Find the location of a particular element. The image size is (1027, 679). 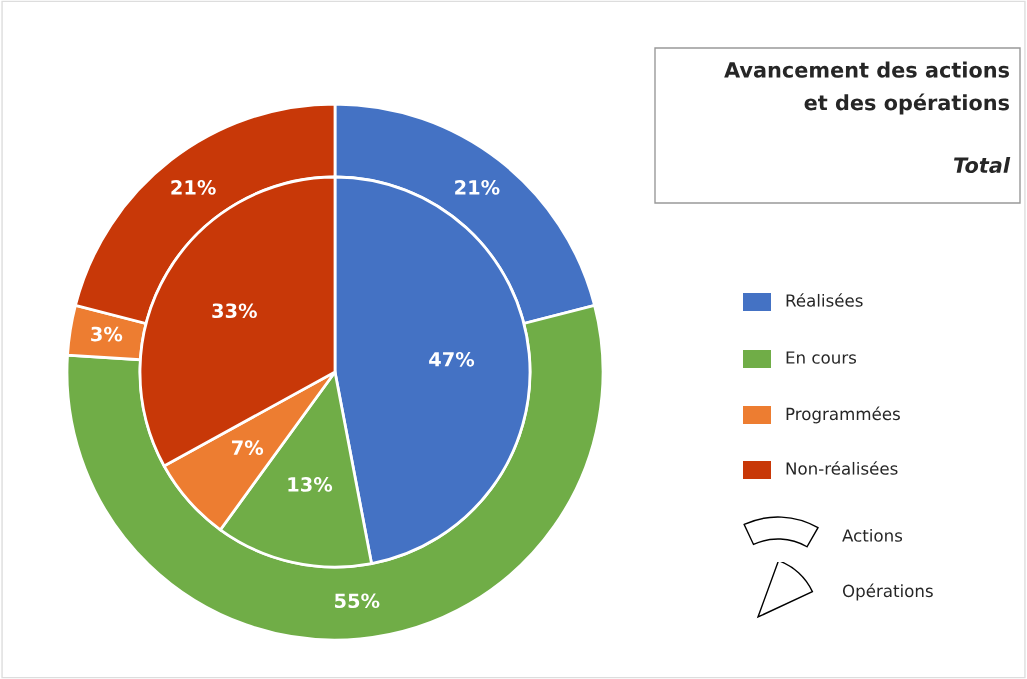

chart-title: Avancement des actions et des opérations is located at coordinates (867, 88).